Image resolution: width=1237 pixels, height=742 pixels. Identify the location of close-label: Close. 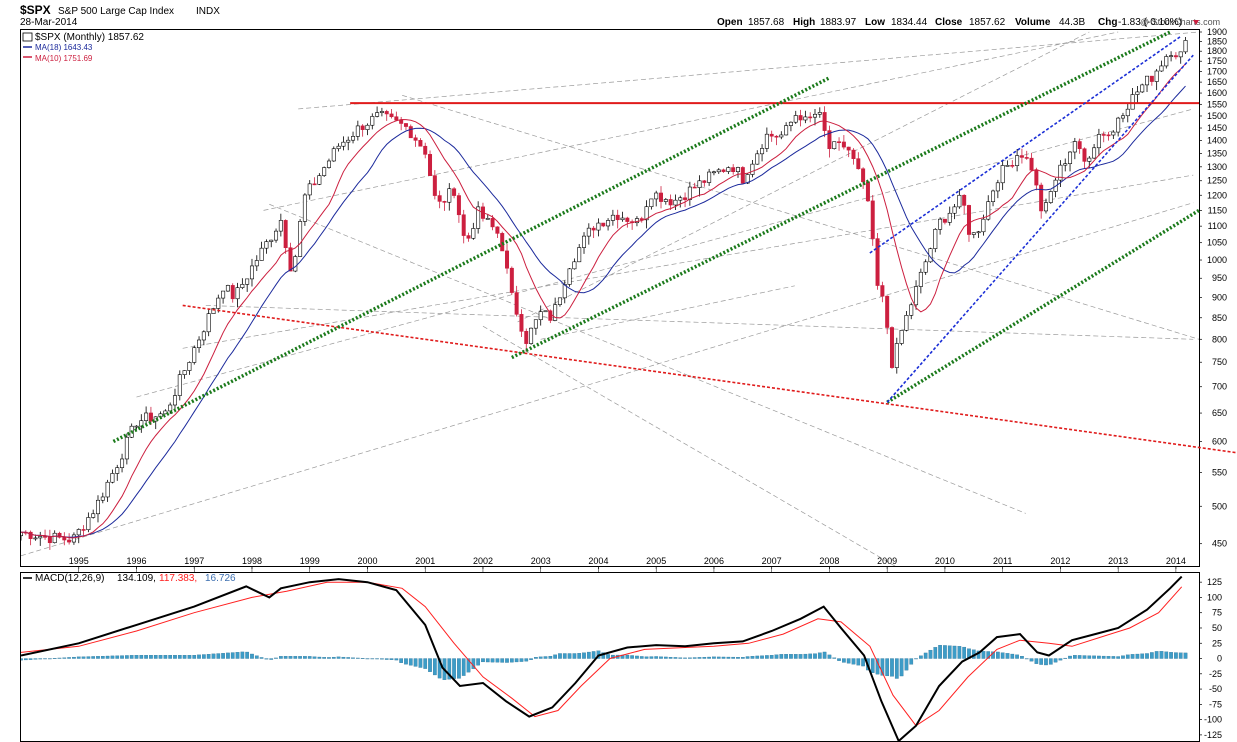
(949, 22).